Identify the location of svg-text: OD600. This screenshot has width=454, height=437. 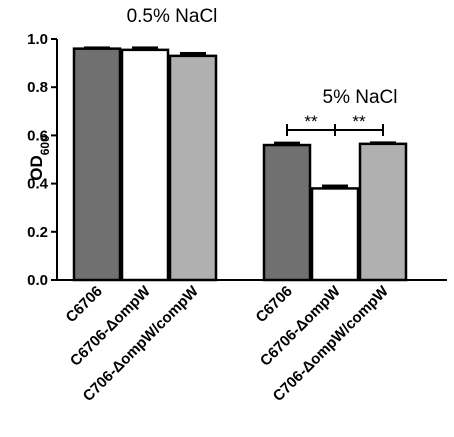
(39, 158).